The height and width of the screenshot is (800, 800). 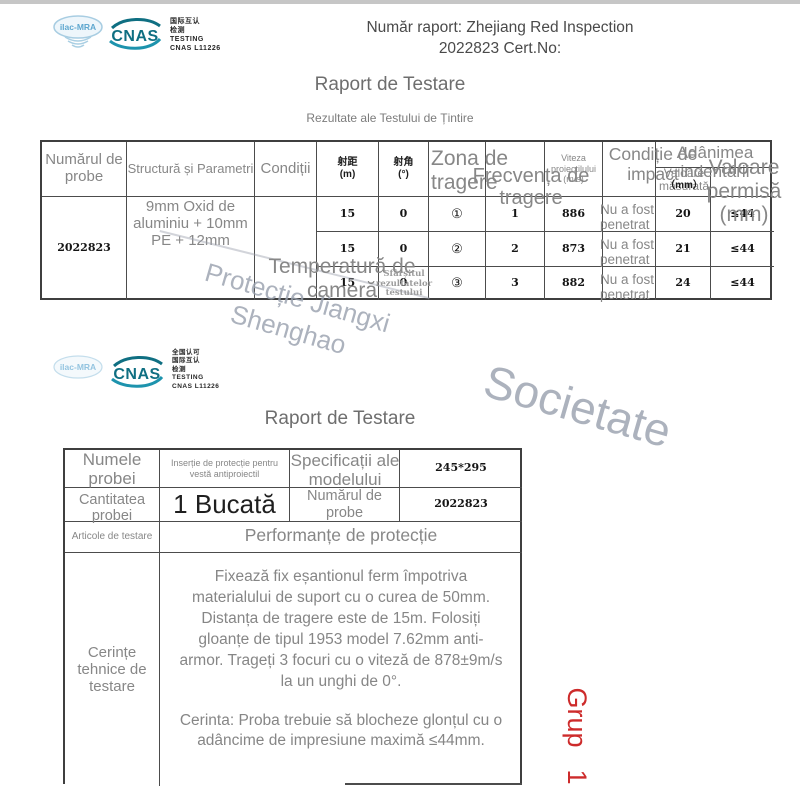 I want to click on th-depth: Adânimea indentării, so click(x=715, y=161).